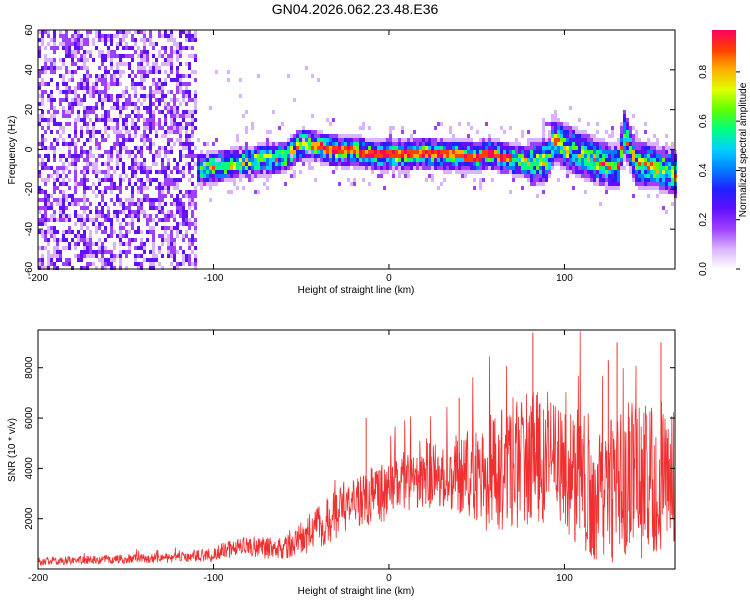 This screenshot has height=600, width=750. What do you see at coordinates (703, 71) in the screenshot?
I see `colorbar-tick-label: 0.8` at bounding box center [703, 71].